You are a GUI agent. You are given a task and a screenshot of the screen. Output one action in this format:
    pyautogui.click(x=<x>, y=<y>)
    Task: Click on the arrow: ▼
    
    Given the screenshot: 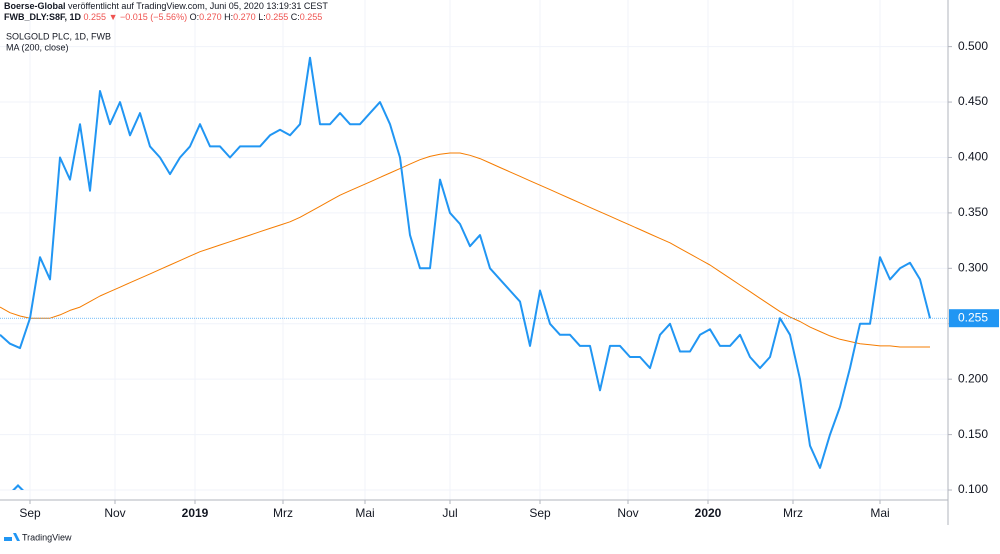 What is the action you would take?
    pyautogui.click(x=113, y=17)
    